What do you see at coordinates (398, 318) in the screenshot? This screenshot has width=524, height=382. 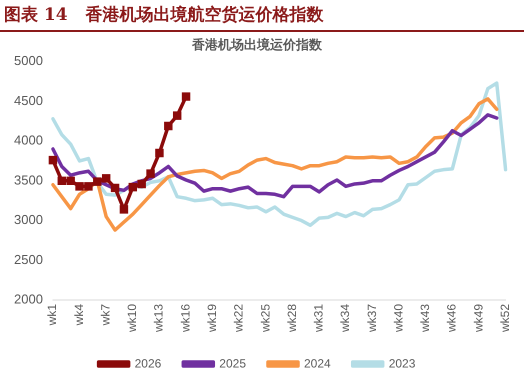 I see `x-tick-label: wk40` at bounding box center [398, 318].